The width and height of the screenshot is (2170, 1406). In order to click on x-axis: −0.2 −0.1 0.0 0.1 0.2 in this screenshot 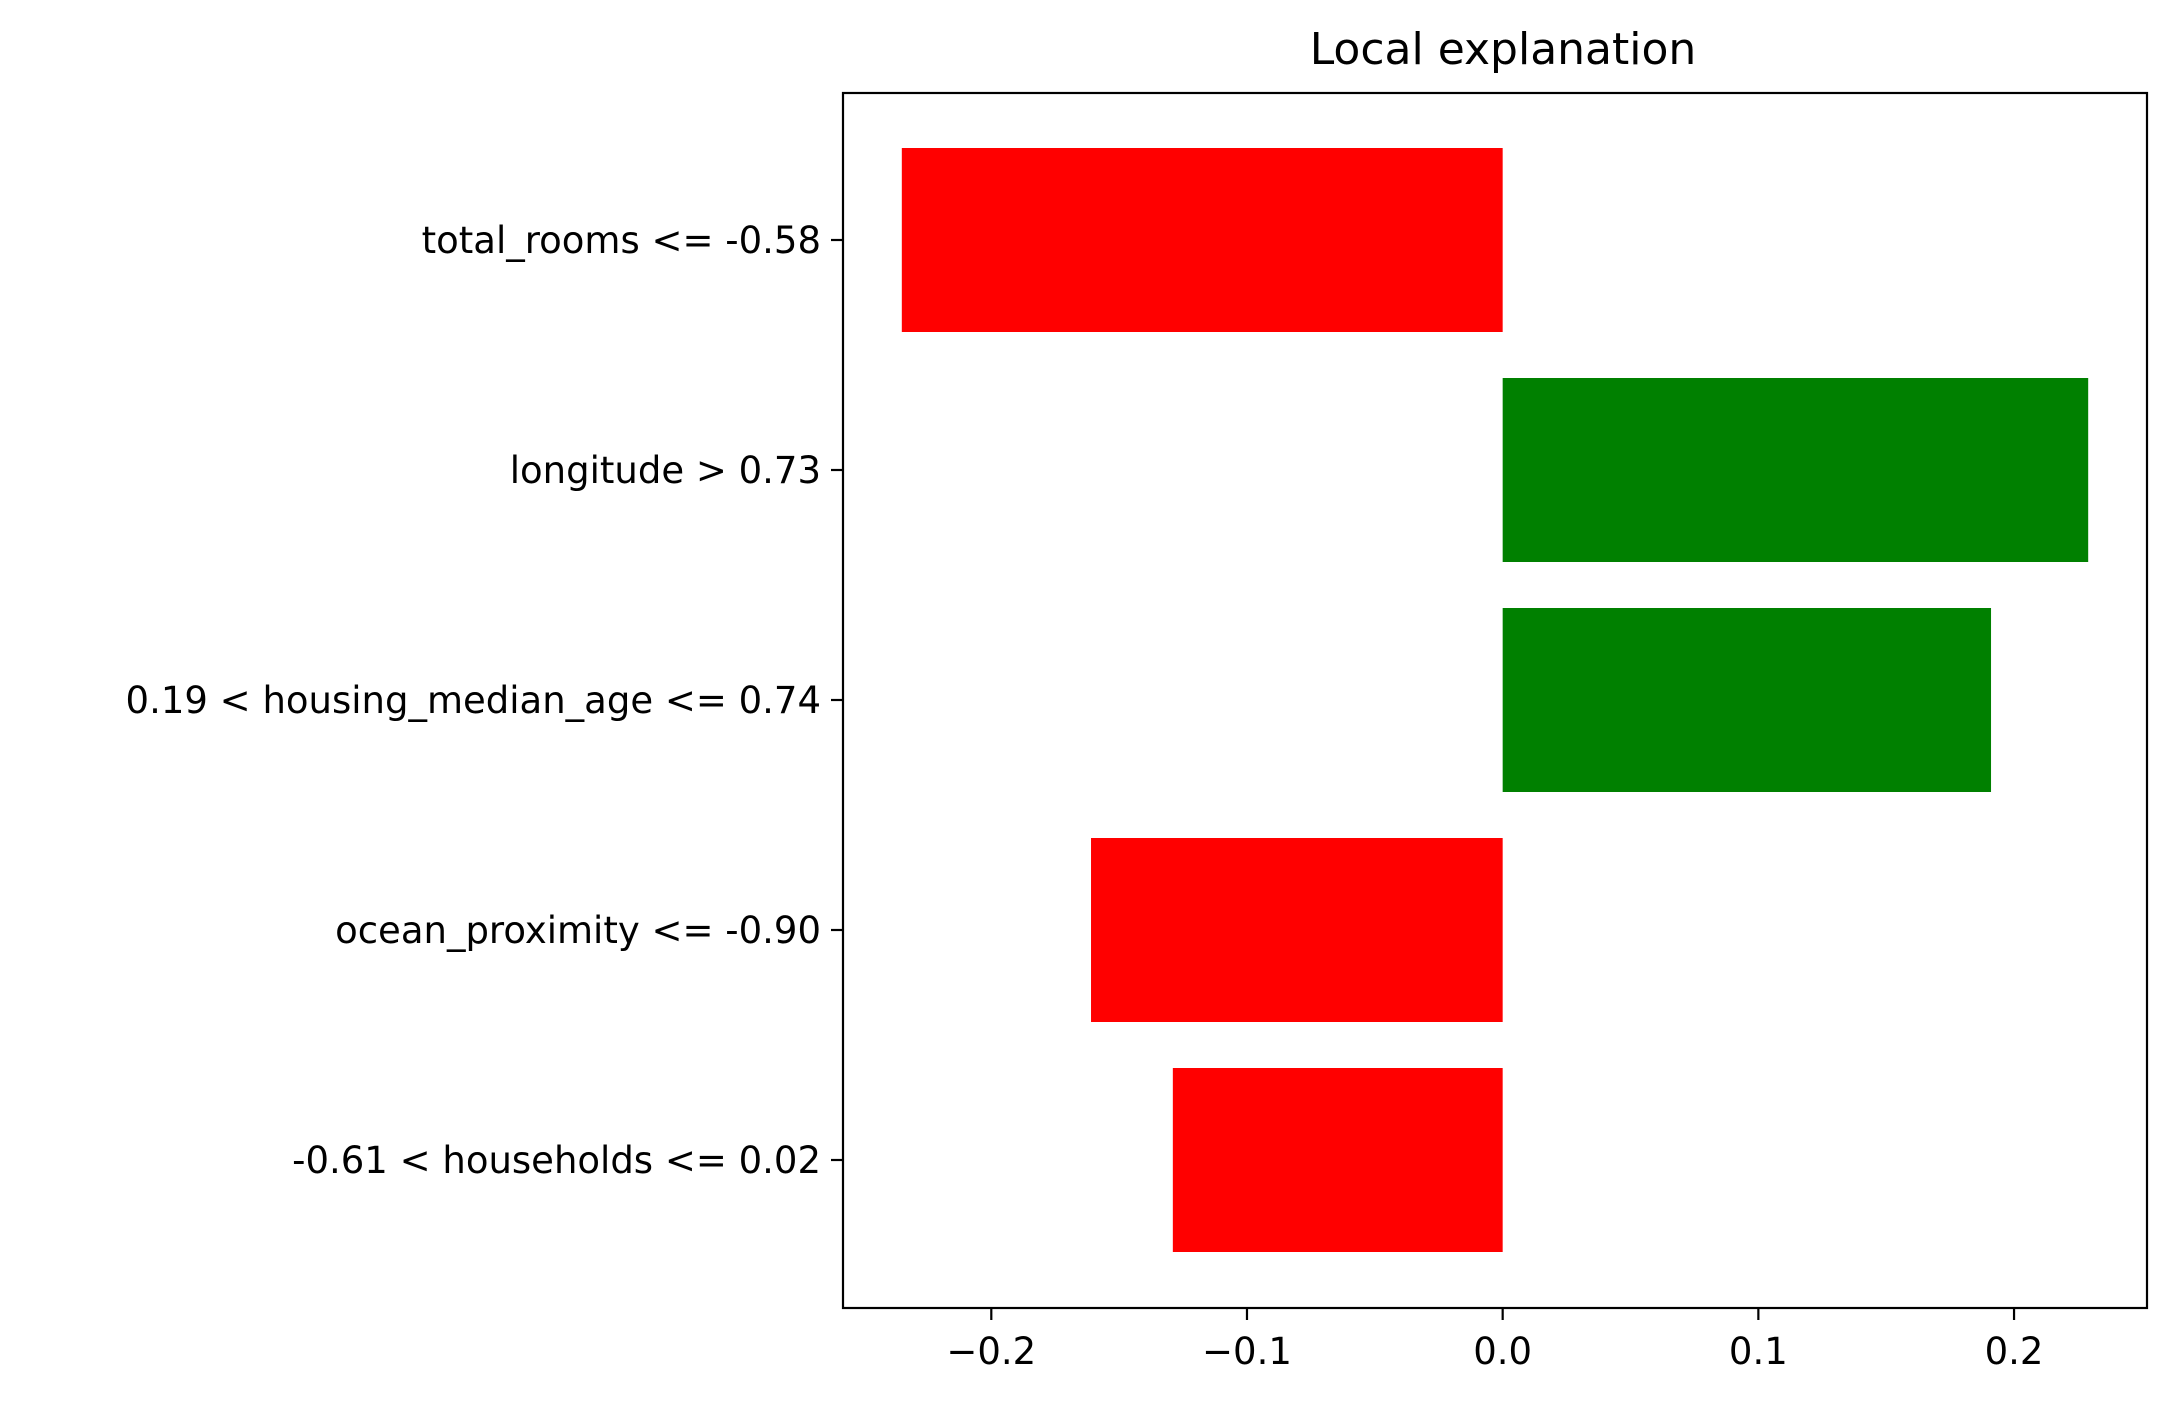, I will do `click(1494, 1340)`.